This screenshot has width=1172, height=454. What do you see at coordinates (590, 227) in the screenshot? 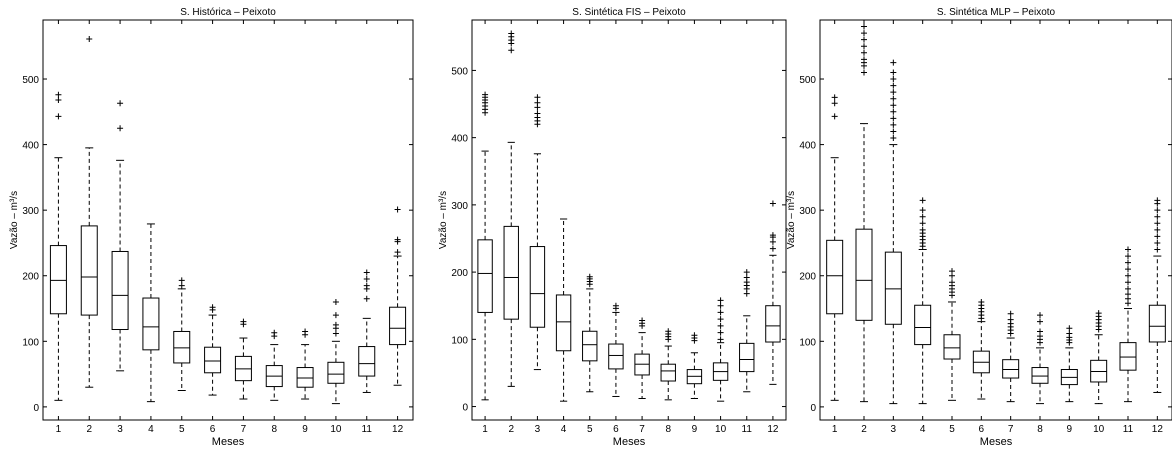
I see `box-month-5: 5` at bounding box center [590, 227].